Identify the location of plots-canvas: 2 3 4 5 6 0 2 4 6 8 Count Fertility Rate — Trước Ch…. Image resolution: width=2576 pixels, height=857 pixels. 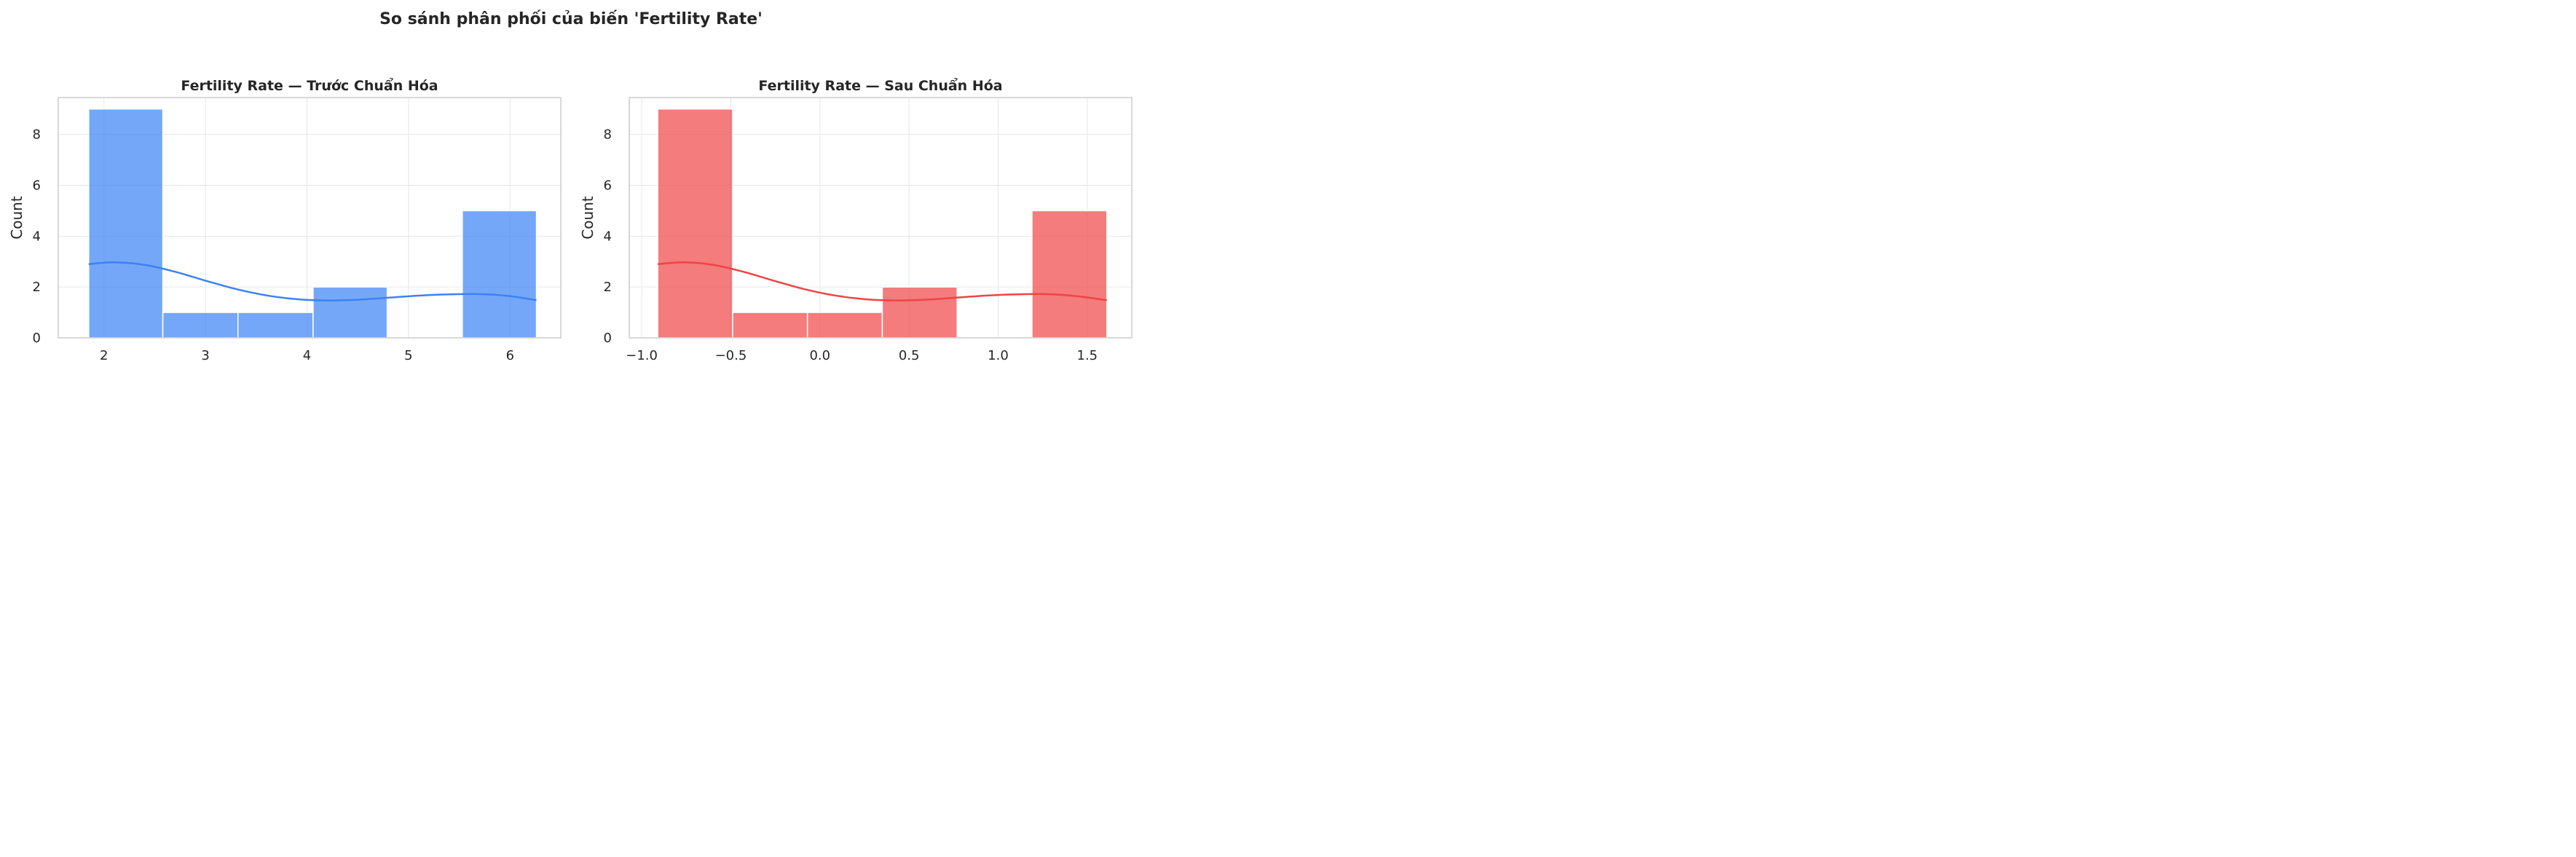
(570, 220).